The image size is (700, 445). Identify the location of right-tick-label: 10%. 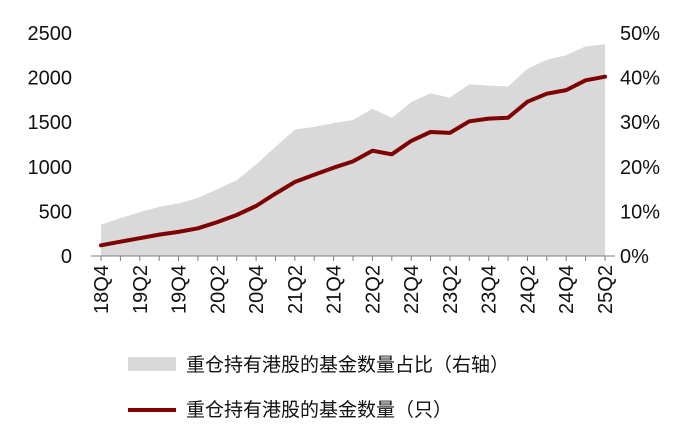
(640, 212).